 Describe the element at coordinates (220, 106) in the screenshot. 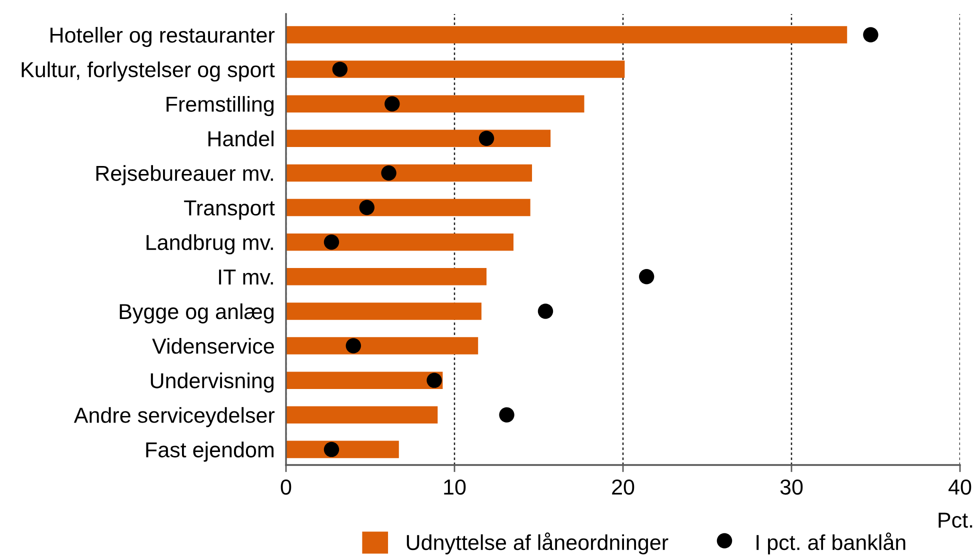

I see `y-tick-label: Fremstilling` at that location.